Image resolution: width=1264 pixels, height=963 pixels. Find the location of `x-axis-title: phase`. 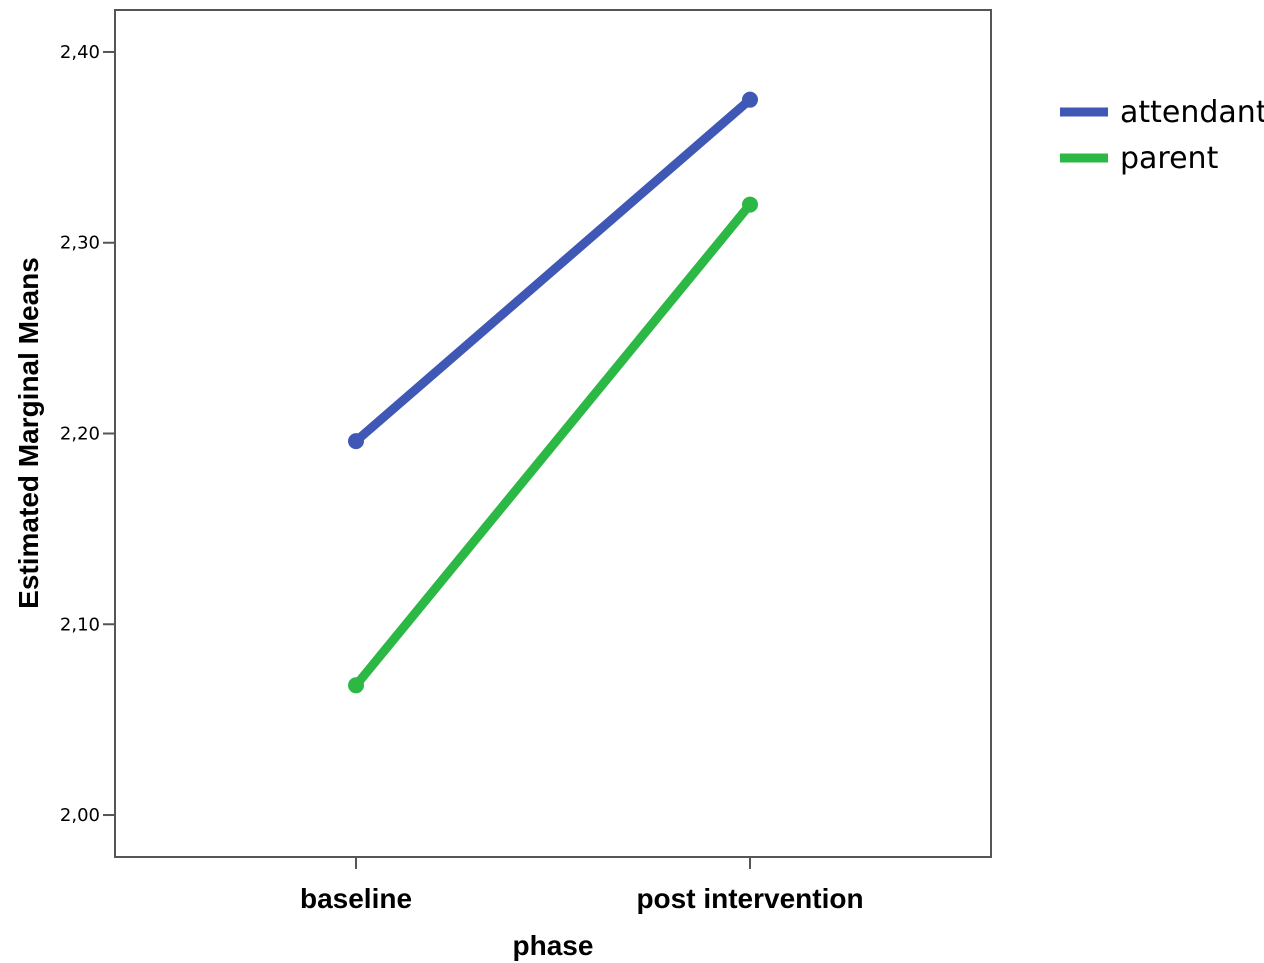

x-axis-title: phase is located at coordinates (553, 945).